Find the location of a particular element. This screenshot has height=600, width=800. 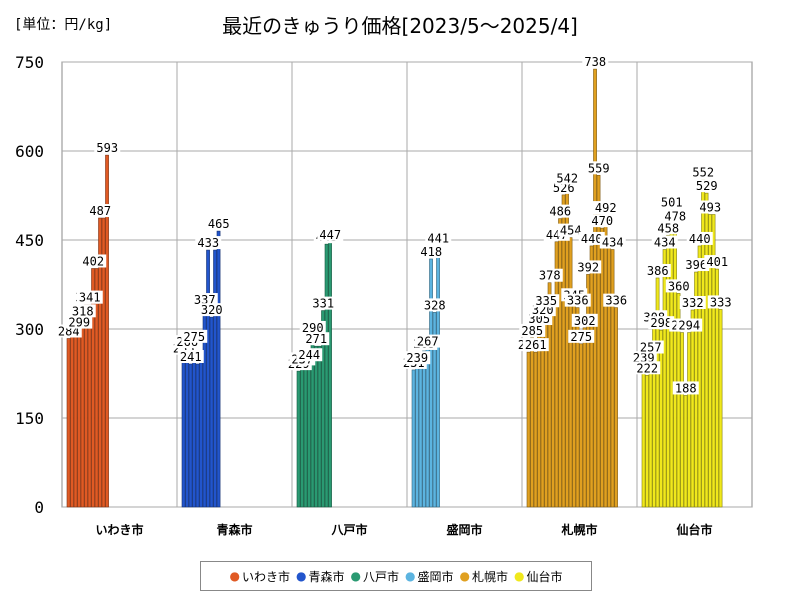

unit-label: [単位：円/kg] is located at coordinates (63, 25).